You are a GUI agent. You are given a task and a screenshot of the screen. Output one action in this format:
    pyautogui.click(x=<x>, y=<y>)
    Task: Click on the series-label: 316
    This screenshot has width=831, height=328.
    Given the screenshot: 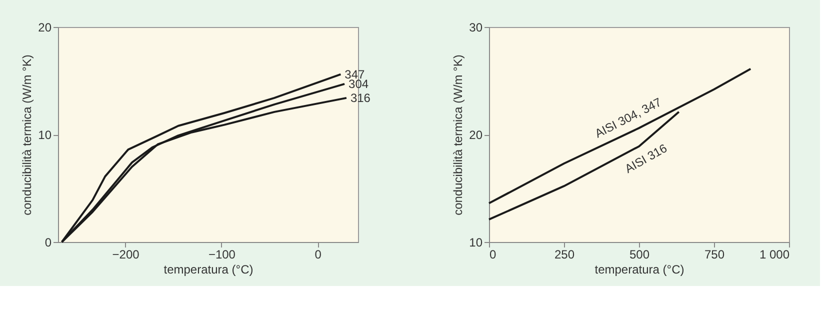 What is the action you would take?
    pyautogui.click(x=360, y=97)
    